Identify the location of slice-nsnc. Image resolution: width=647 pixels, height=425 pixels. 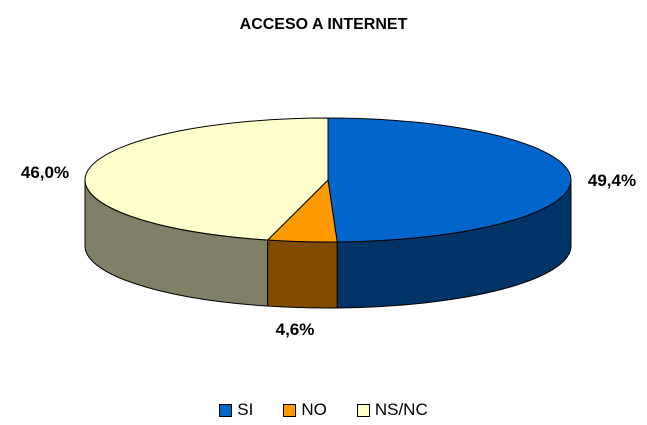
(206, 179).